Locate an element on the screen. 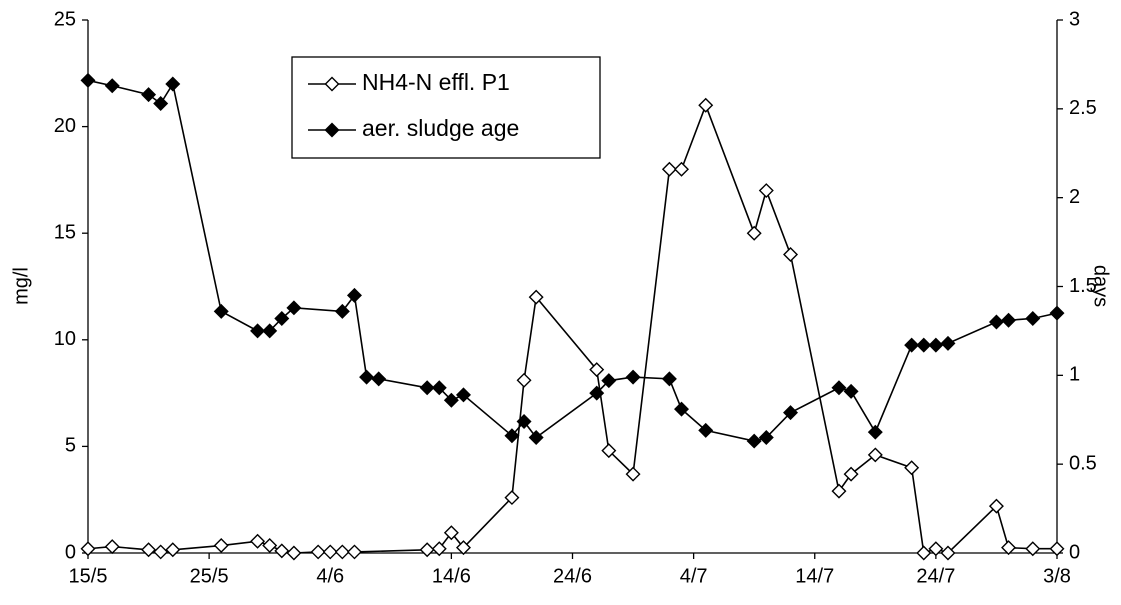 The width and height of the screenshot is (1121, 605). y2-tick-label: 3 is located at coordinates (1074, 19).